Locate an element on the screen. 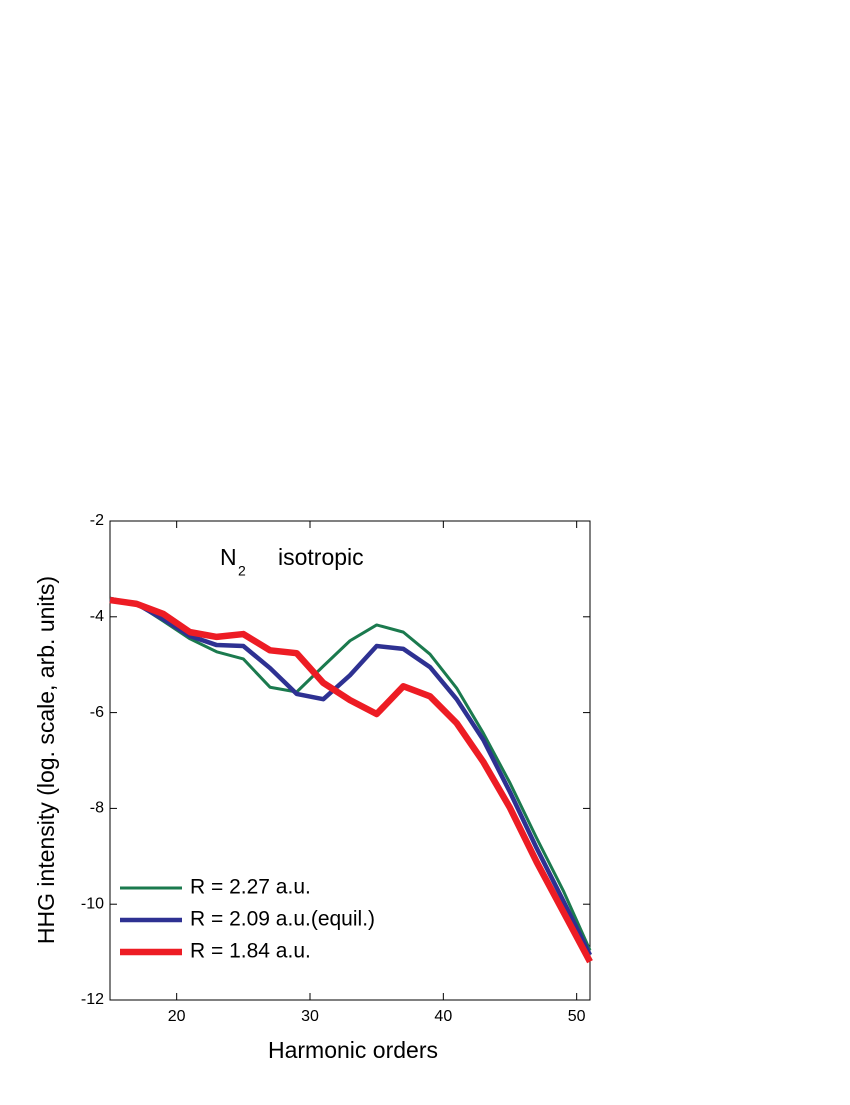  y-tick-label: -12 is located at coordinates (92, 999).